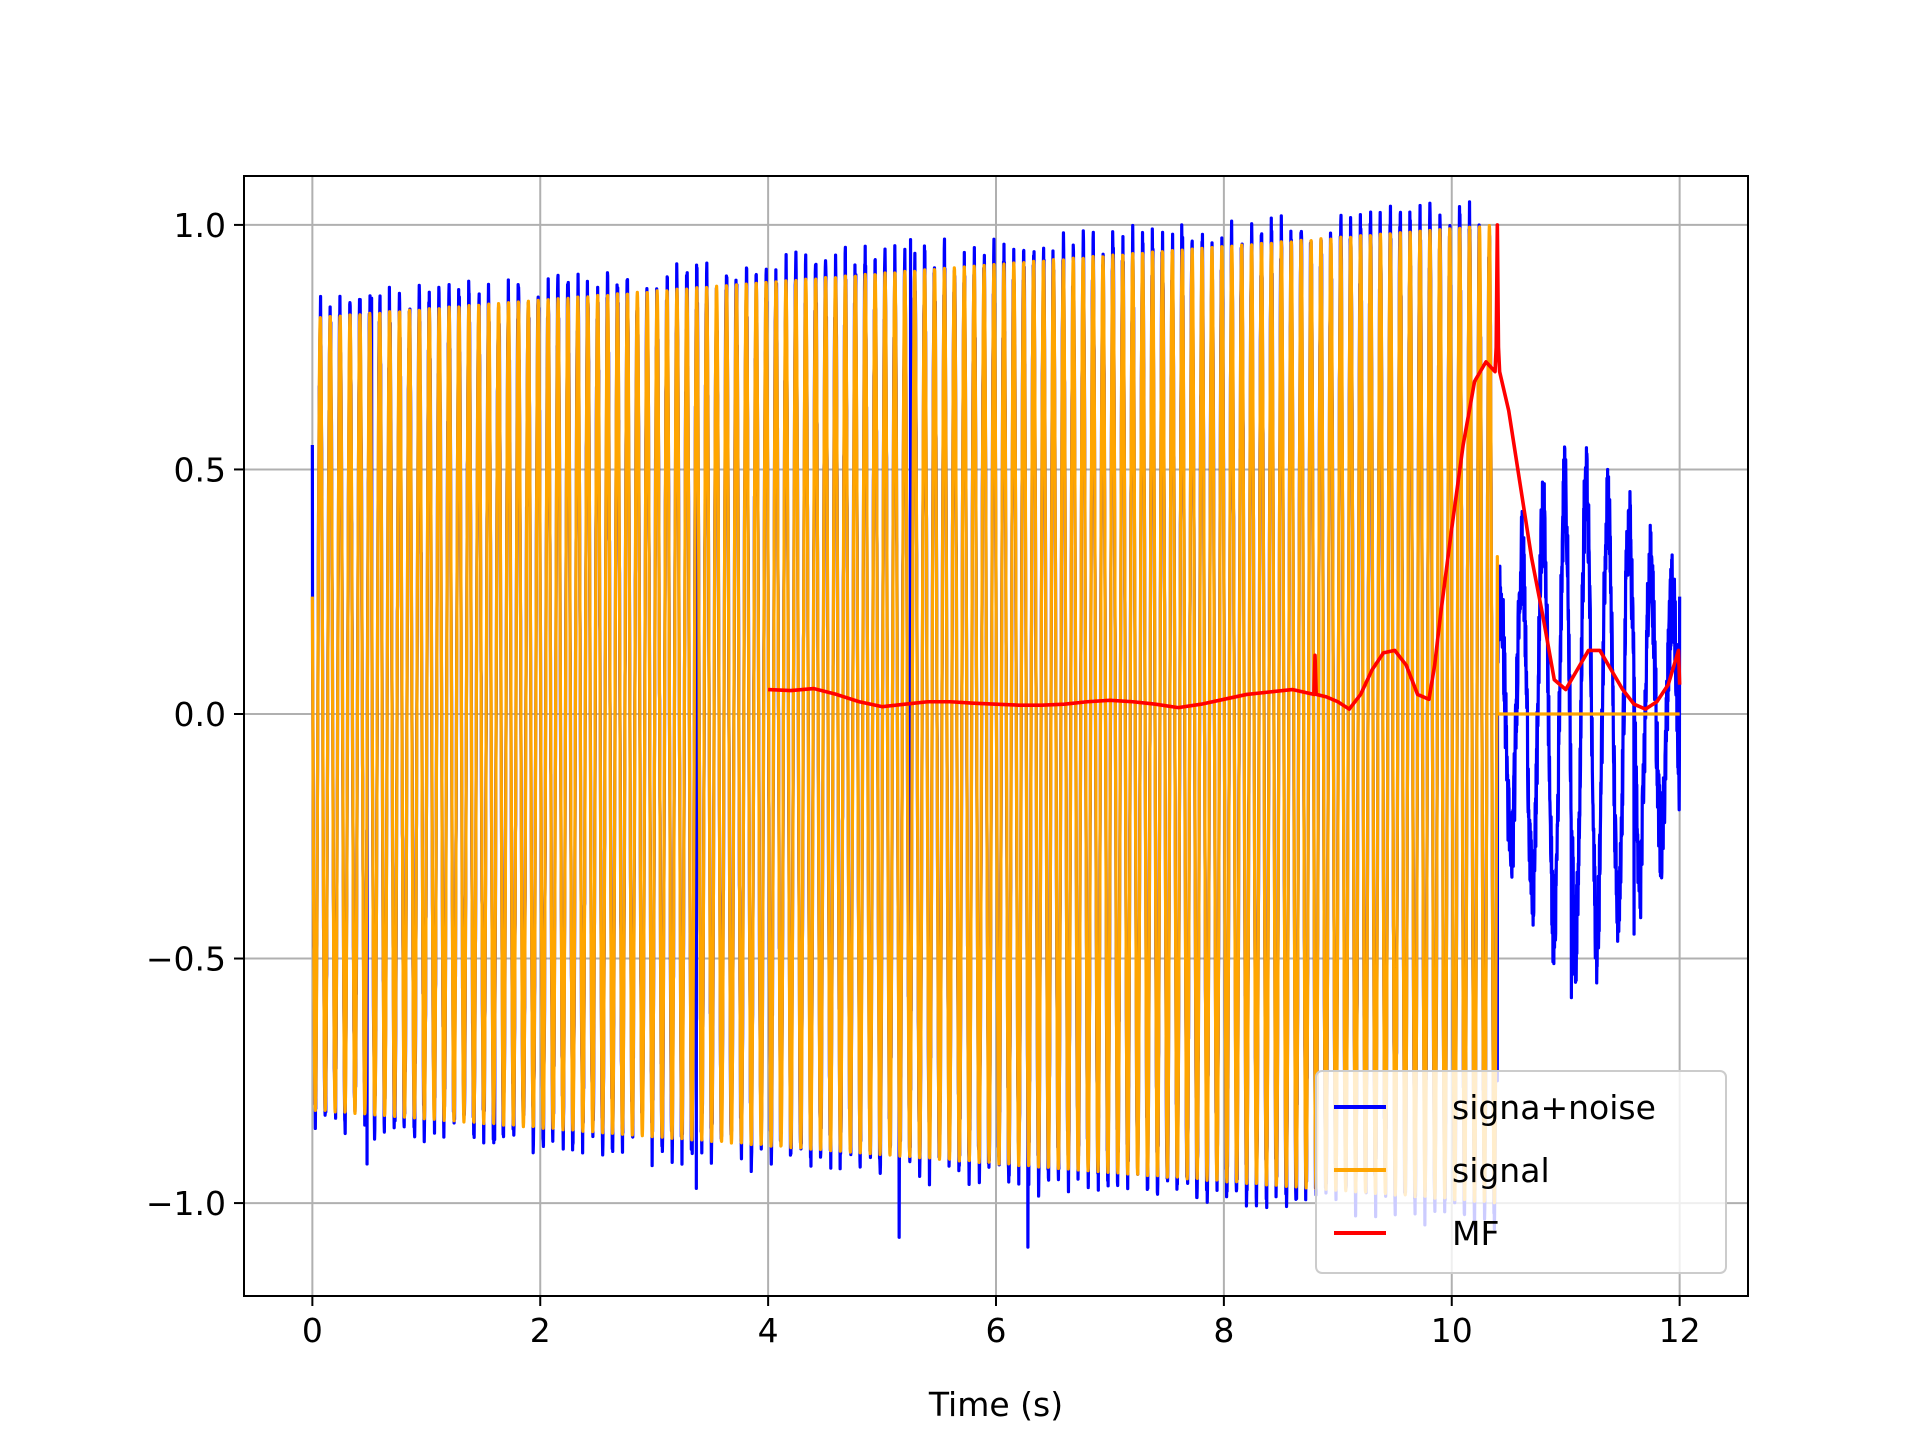 The width and height of the screenshot is (1920, 1440). I want to click on x-tick-label: 4, so click(768, 1330).